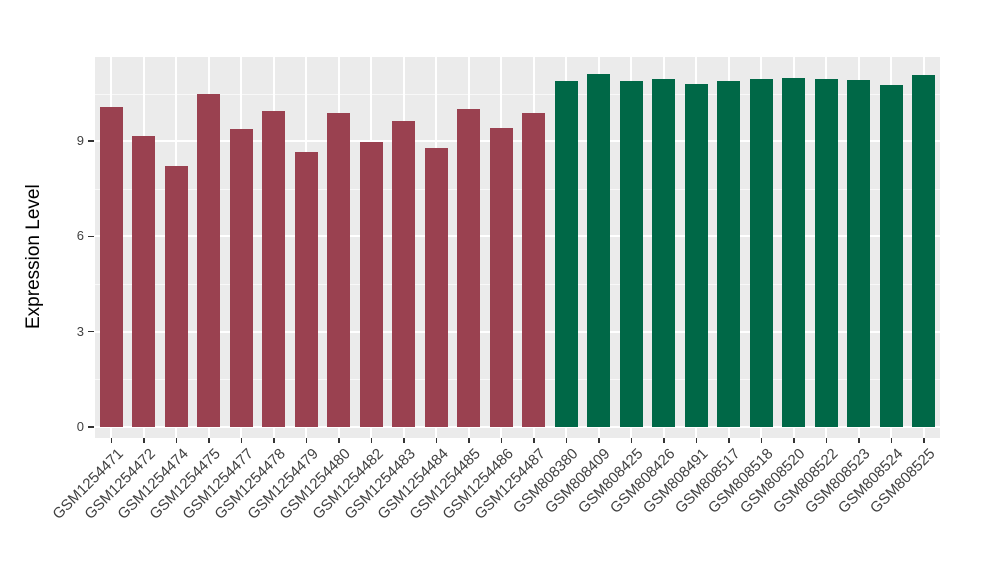  What do you see at coordinates (80, 331) in the screenshot?
I see `y-tick-label: 3` at bounding box center [80, 331].